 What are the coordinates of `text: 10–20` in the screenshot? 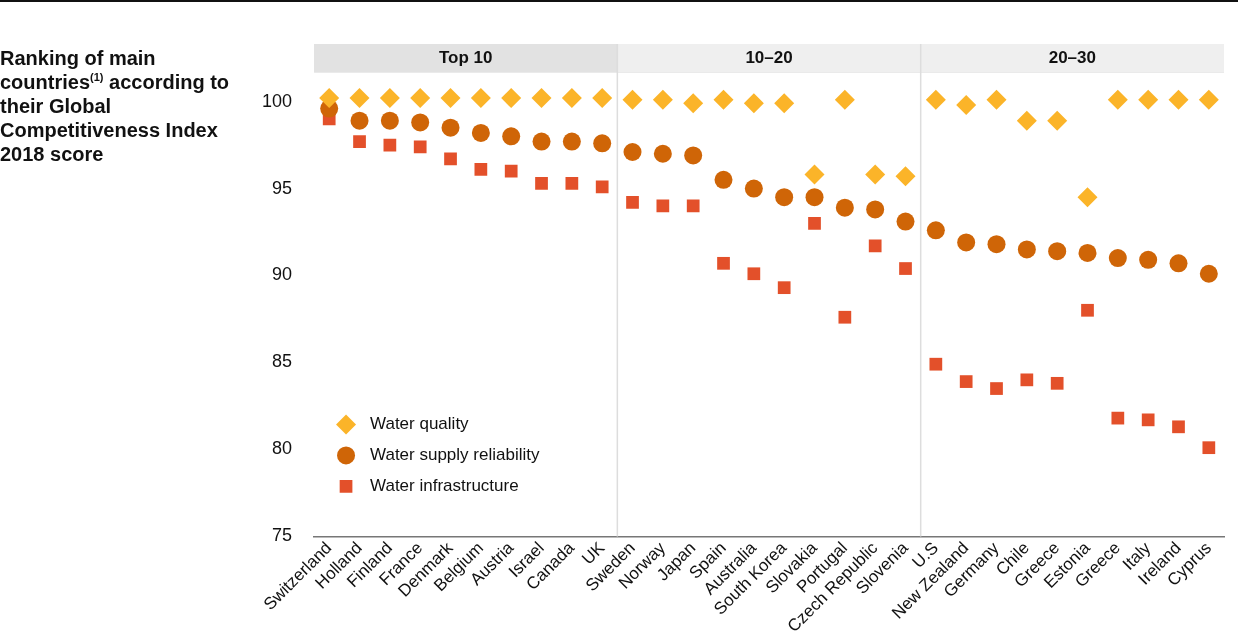 It's located at (769, 57).